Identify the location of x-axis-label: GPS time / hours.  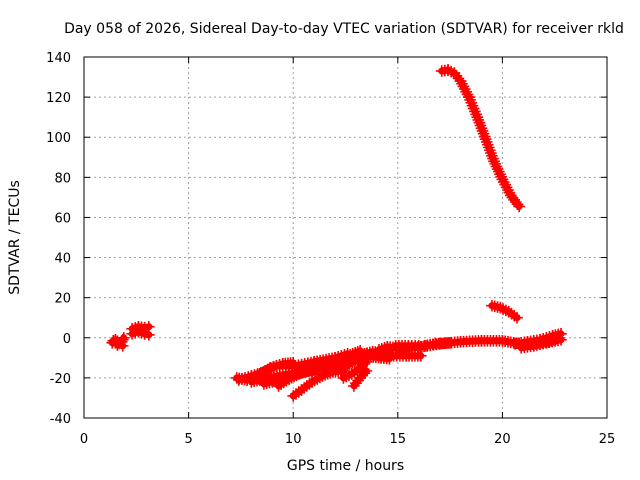
(345, 466).